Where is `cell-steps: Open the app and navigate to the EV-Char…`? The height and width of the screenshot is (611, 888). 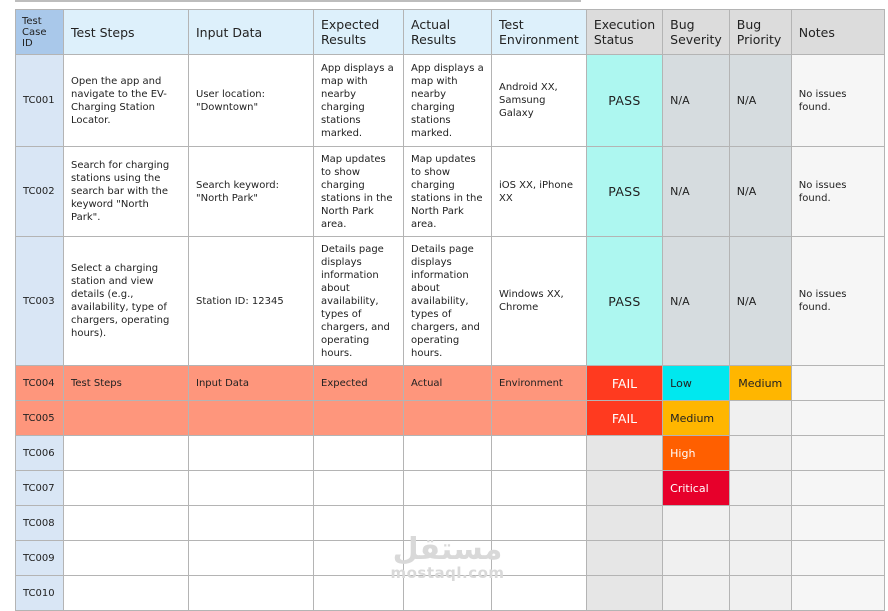
cell-steps: Open the app and navigate to the EV-Char… is located at coordinates (126, 100).